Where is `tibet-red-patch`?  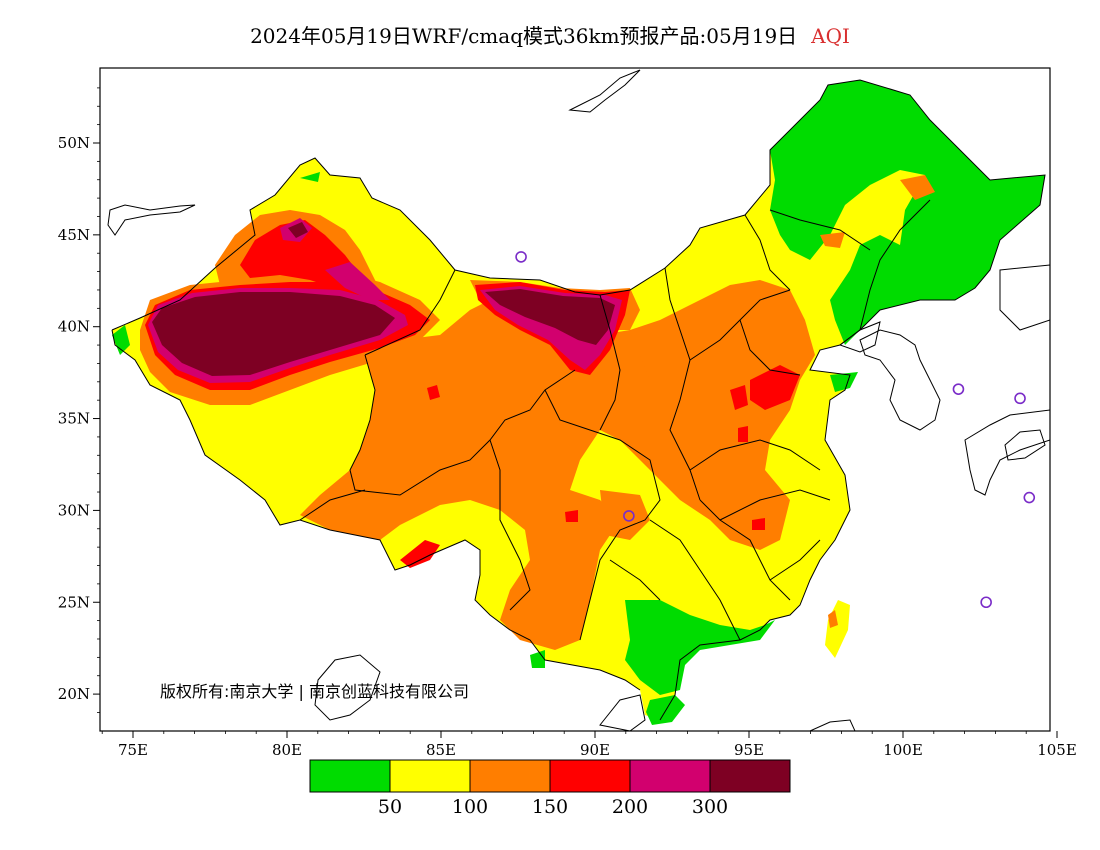
tibet-red-patch is located at coordinates (420, 554).